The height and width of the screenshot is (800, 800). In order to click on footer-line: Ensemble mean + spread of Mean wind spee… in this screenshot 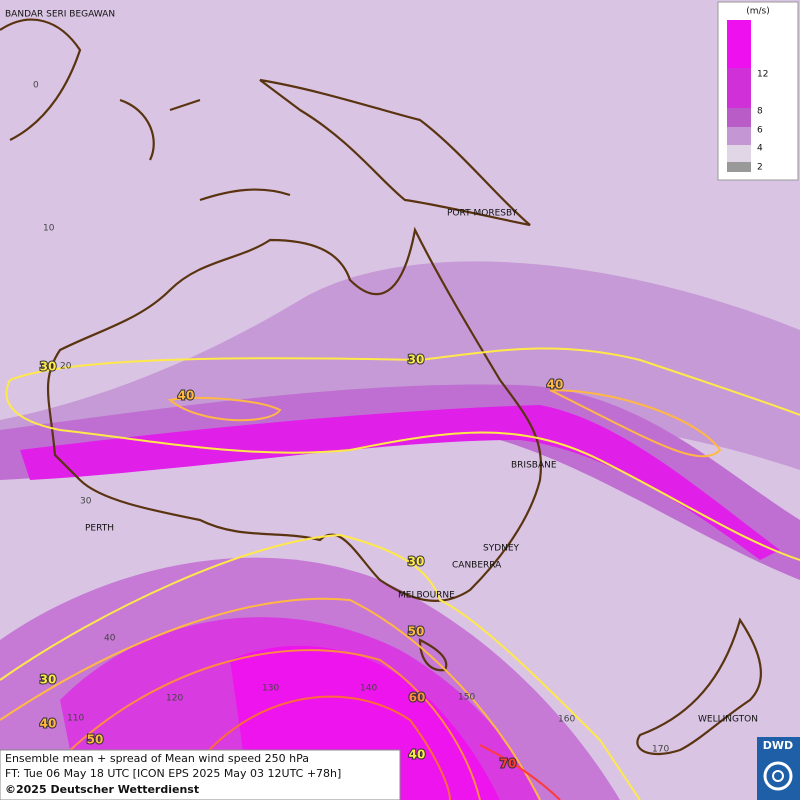, I will do `click(157, 758)`.